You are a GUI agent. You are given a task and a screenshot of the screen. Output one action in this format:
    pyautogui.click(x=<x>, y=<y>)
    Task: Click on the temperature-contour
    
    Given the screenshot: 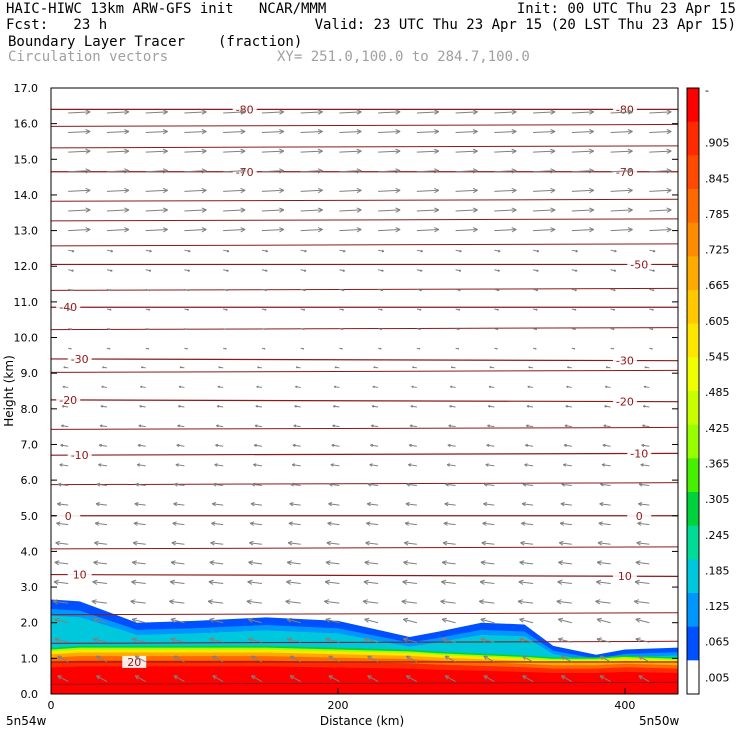 What is the action you would take?
    pyautogui.click(x=364, y=360)
    